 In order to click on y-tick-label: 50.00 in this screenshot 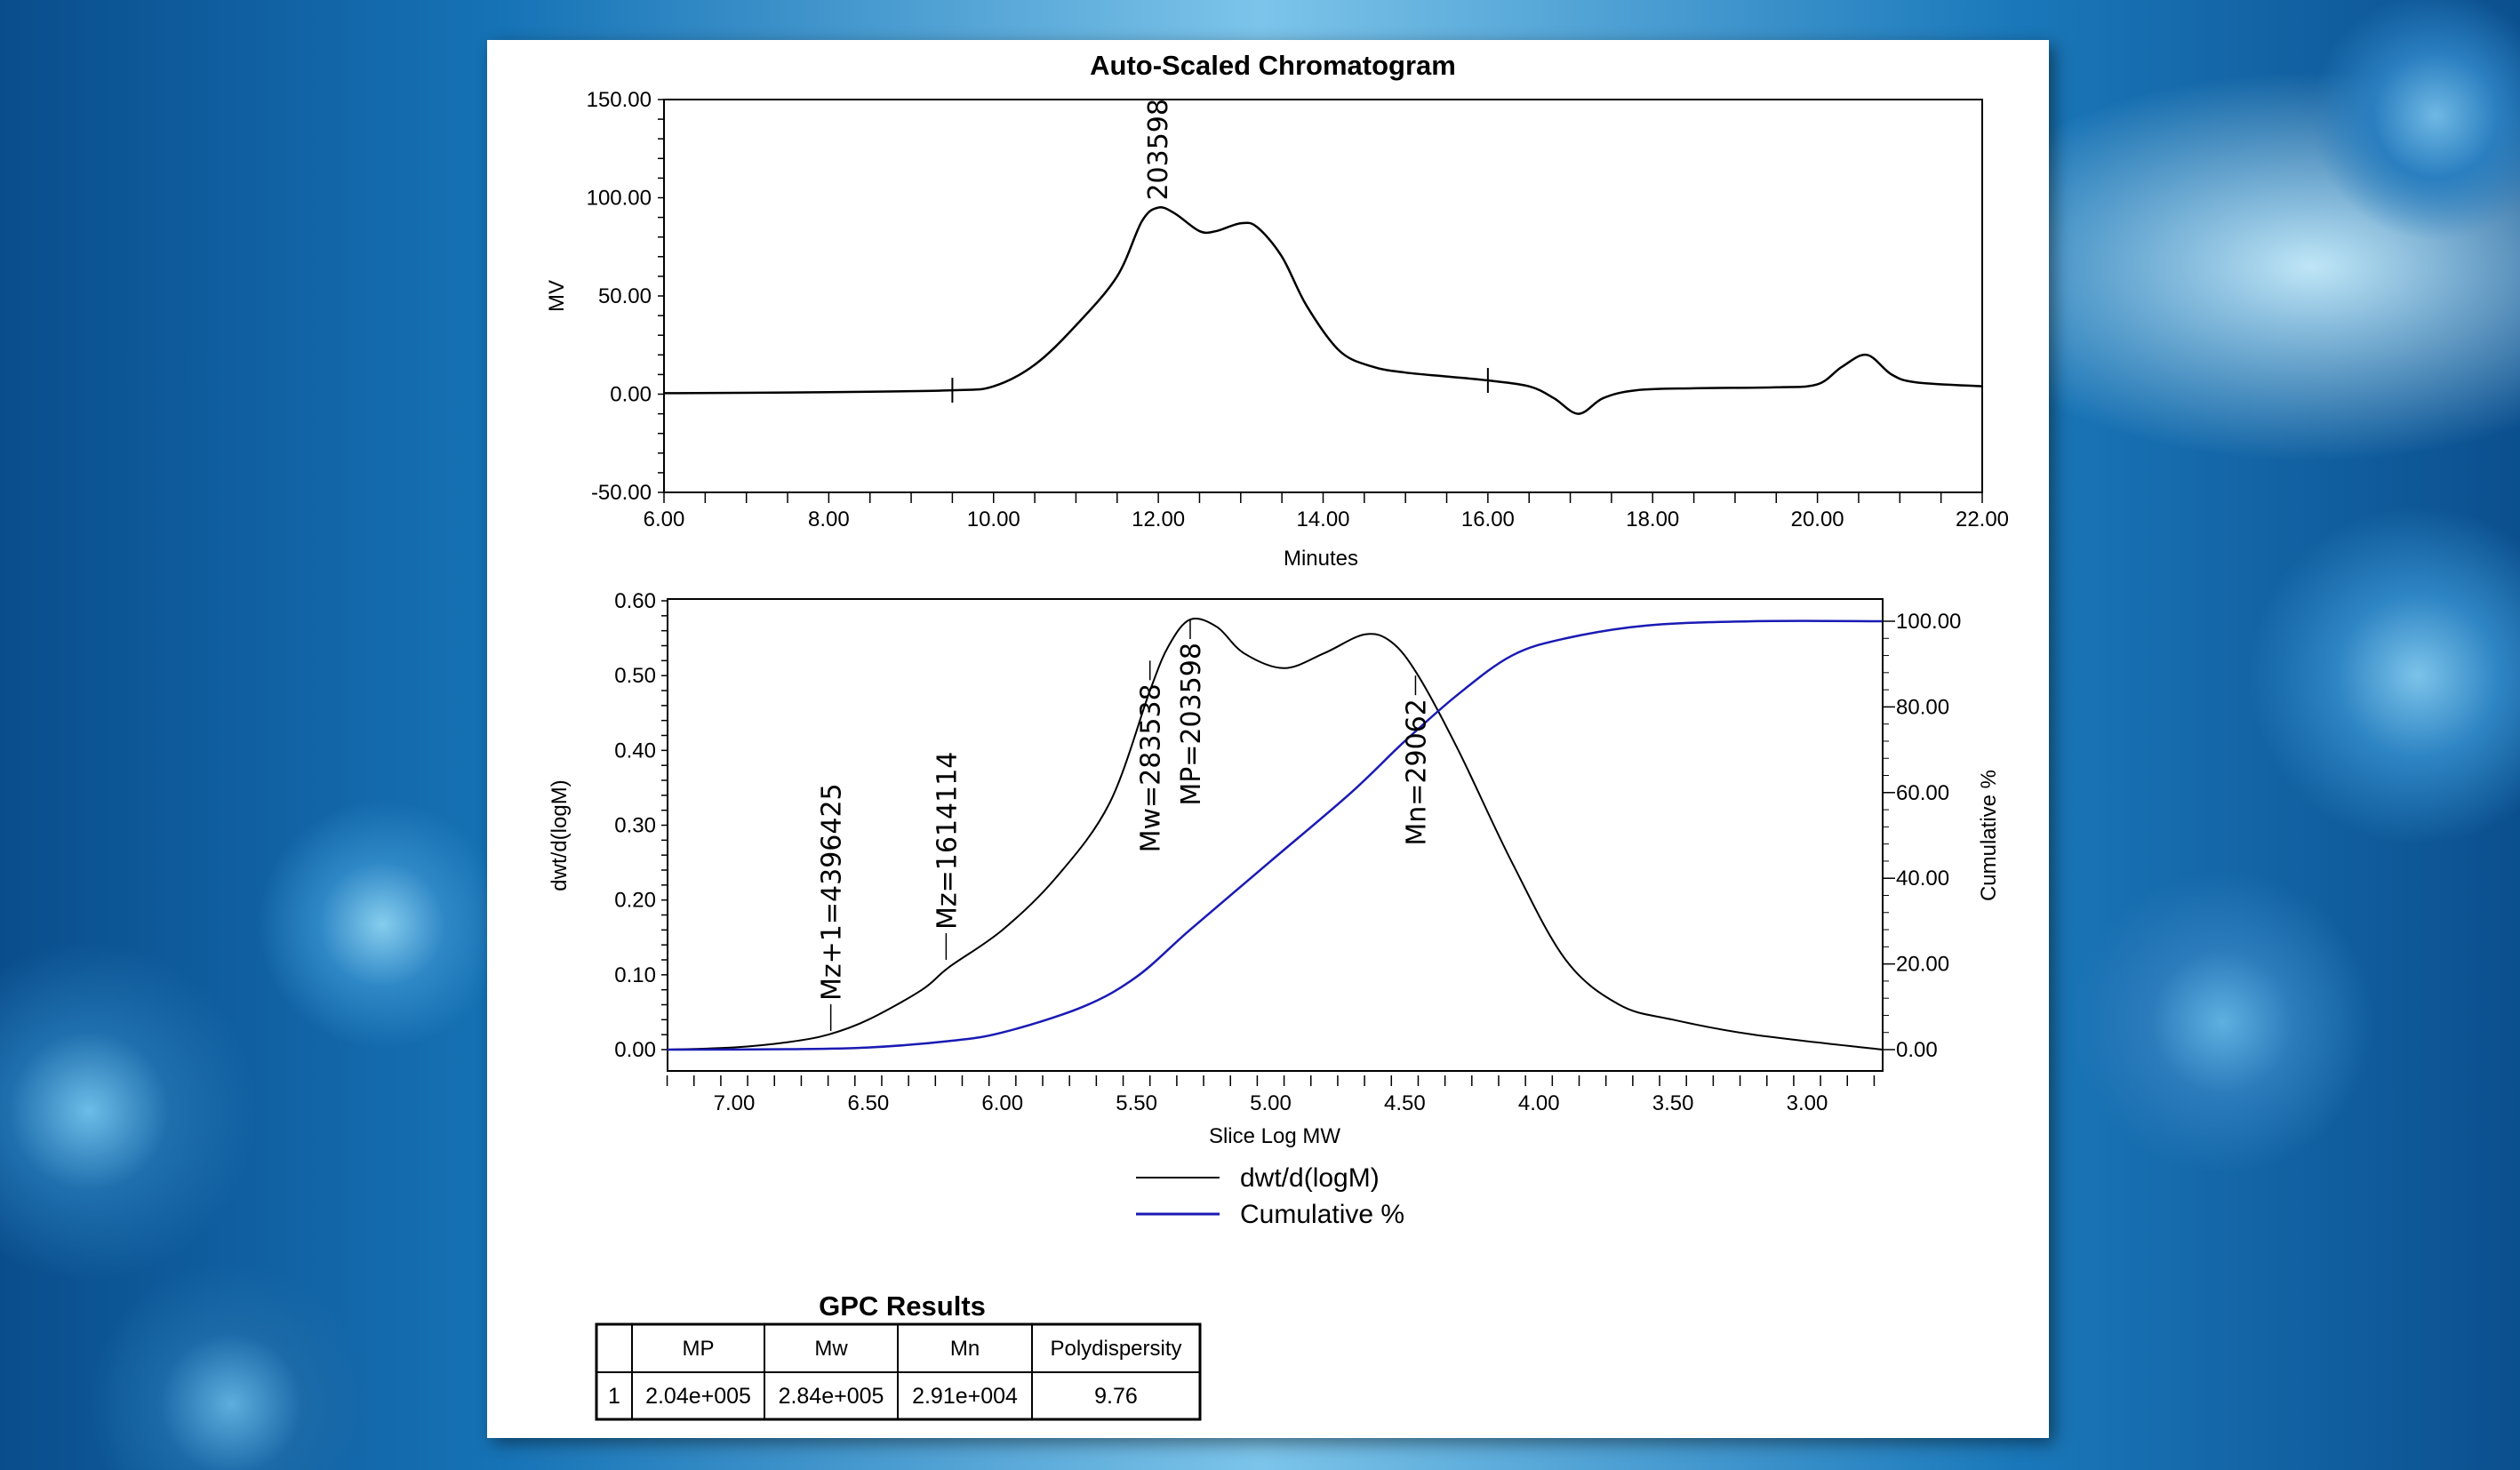, I will do `click(625, 296)`.